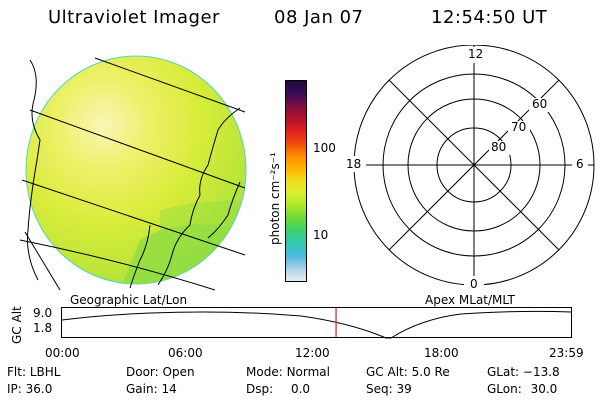 The image size is (600, 400). I want to click on glat-value: −13.8, so click(541, 372).